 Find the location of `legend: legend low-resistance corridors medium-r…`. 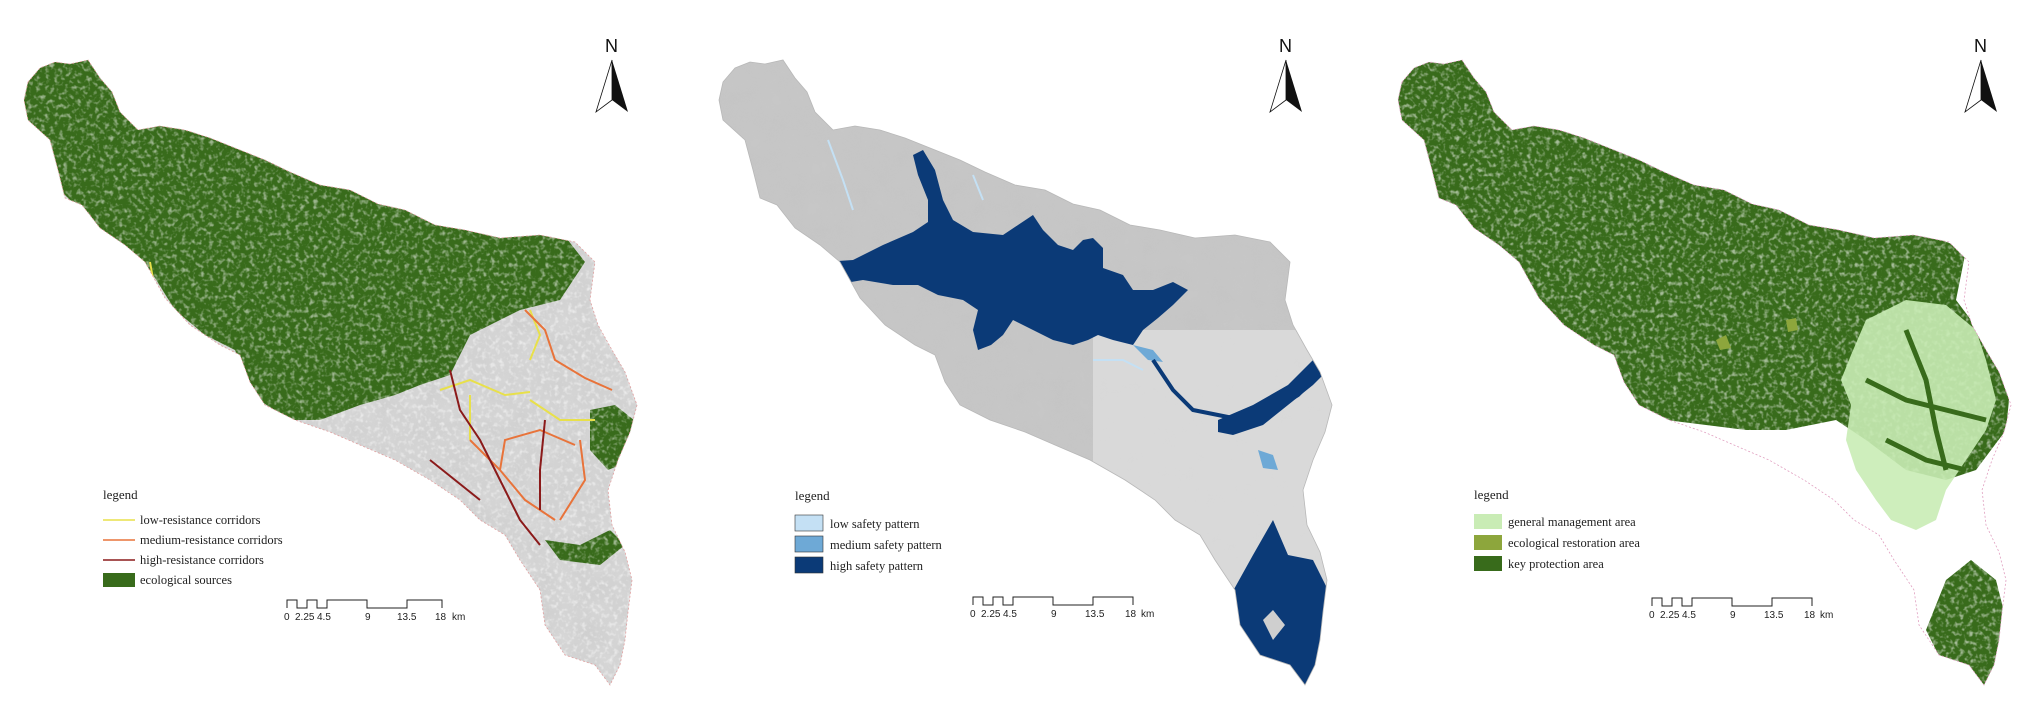

legend: legend low-resistance corridors medium-r… is located at coordinates (193, 537).